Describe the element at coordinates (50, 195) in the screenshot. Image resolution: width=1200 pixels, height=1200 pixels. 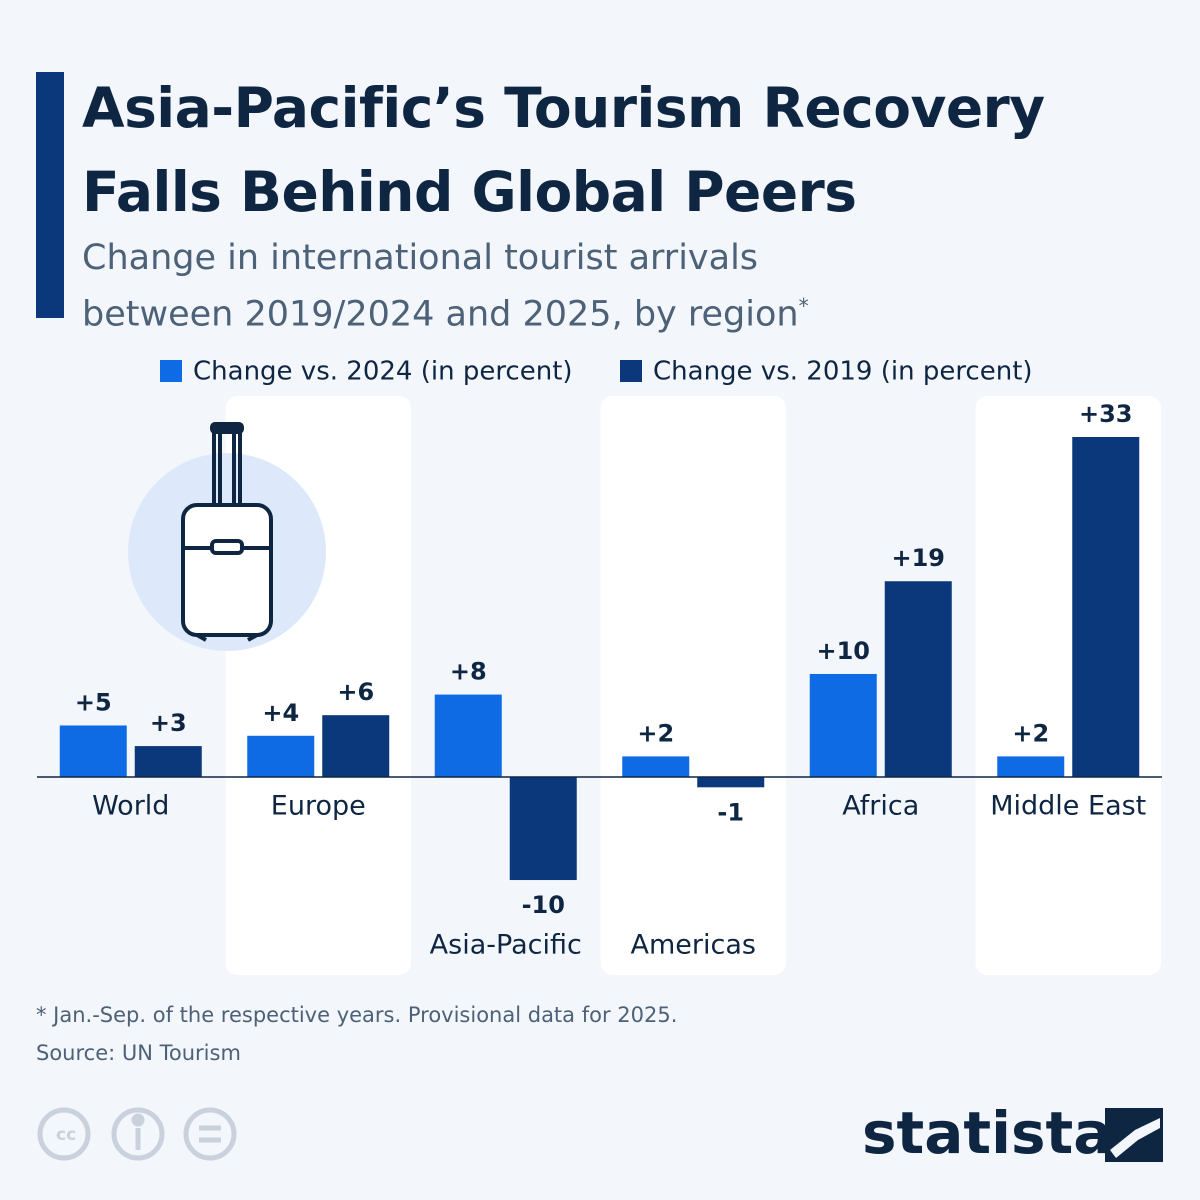
I see `accent-bar` at that location.